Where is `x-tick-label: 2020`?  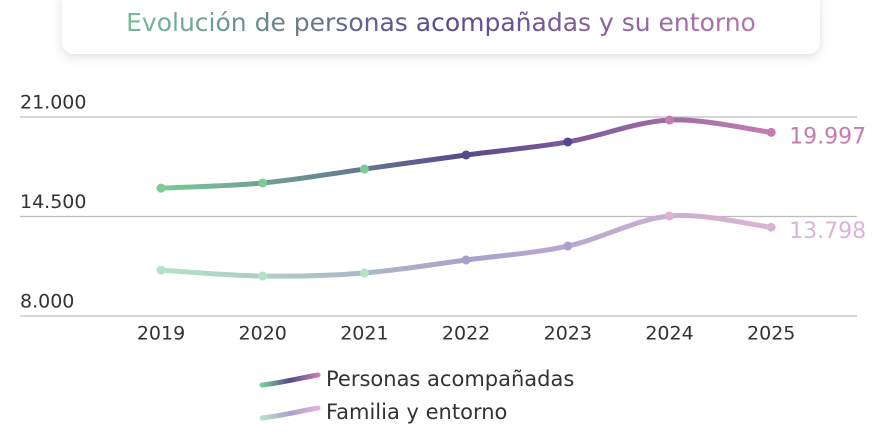 x-tick-label: 2020 is located at coordinates (263, 334).